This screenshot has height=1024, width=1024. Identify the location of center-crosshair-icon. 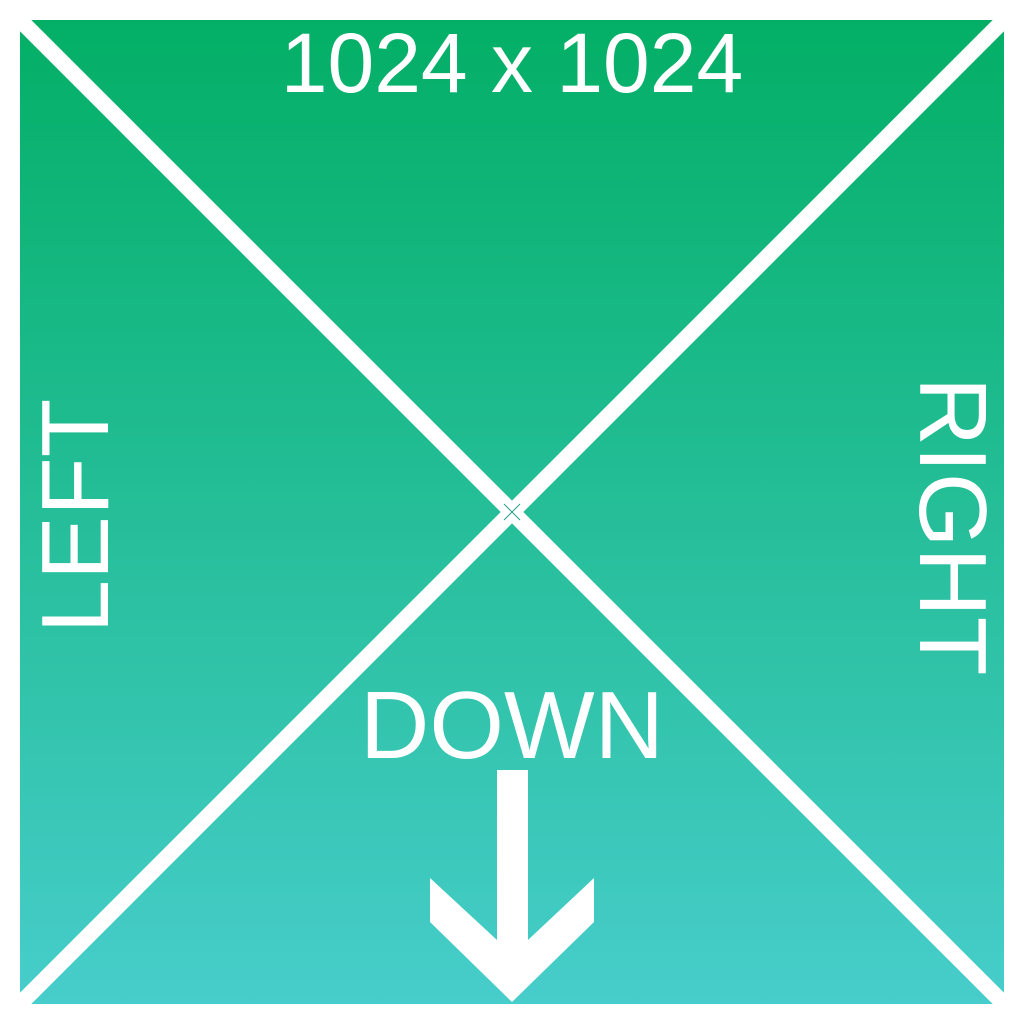
(512, 512).